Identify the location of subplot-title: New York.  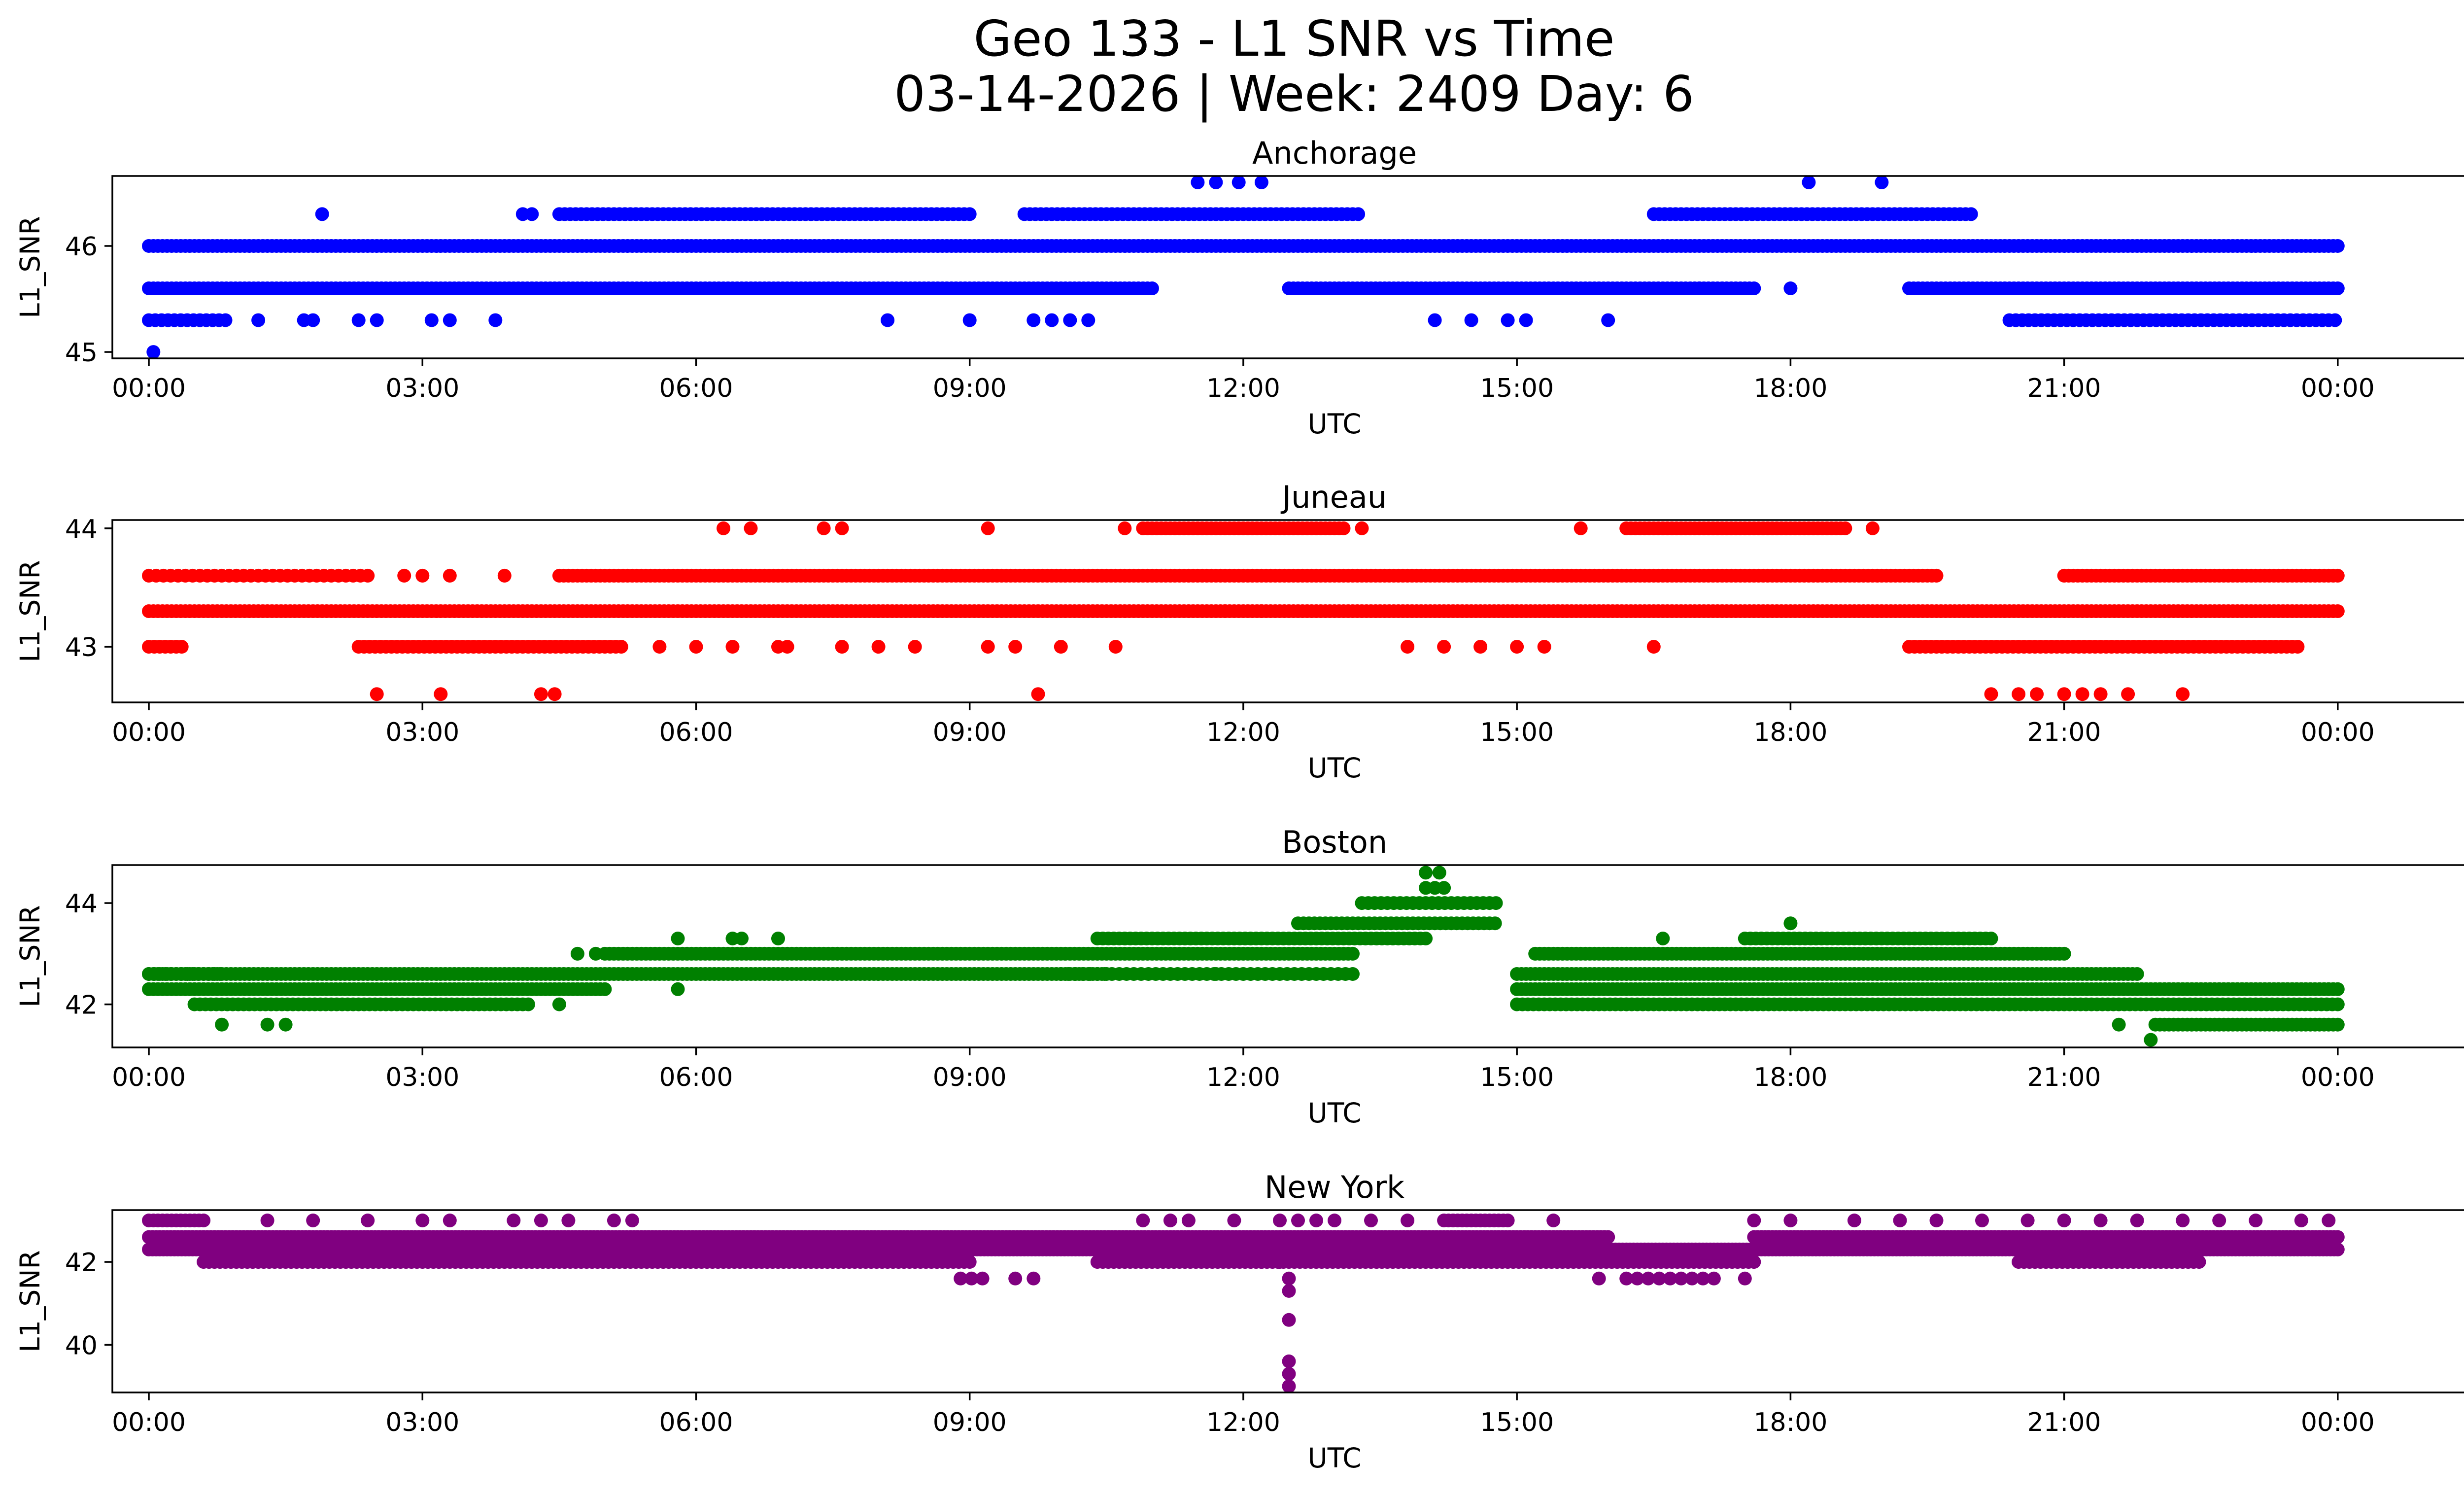
(1334, 1187).